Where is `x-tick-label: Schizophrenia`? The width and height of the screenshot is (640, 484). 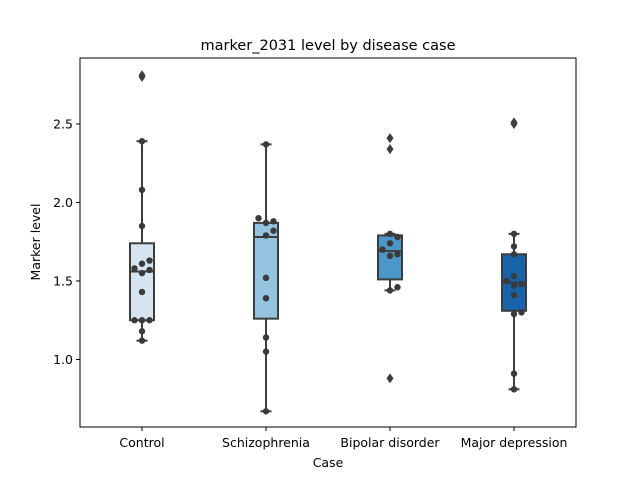
x-tick-label: Schizophrenia is located at coordinates (266, 442).